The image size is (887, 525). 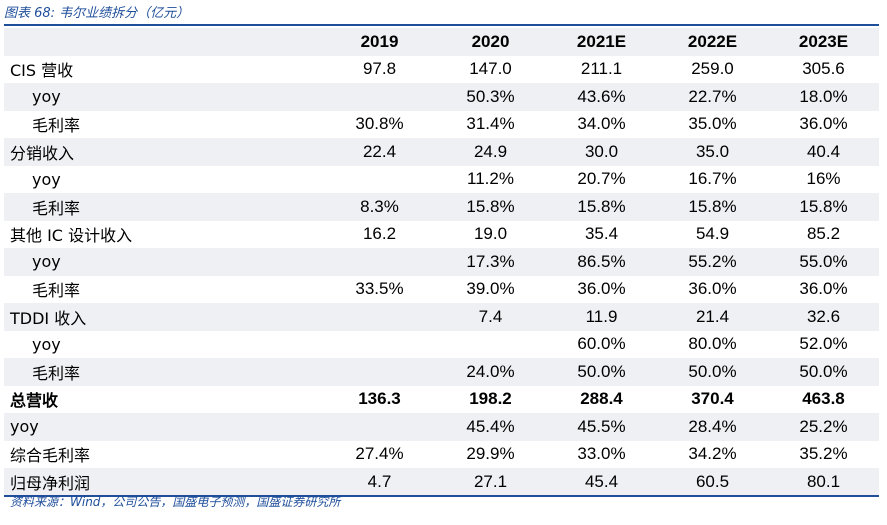 What do you see at coordinates (712, 482) in the screenshot?
I see `value-cell: 60.5` at bounding box center [712, 482].